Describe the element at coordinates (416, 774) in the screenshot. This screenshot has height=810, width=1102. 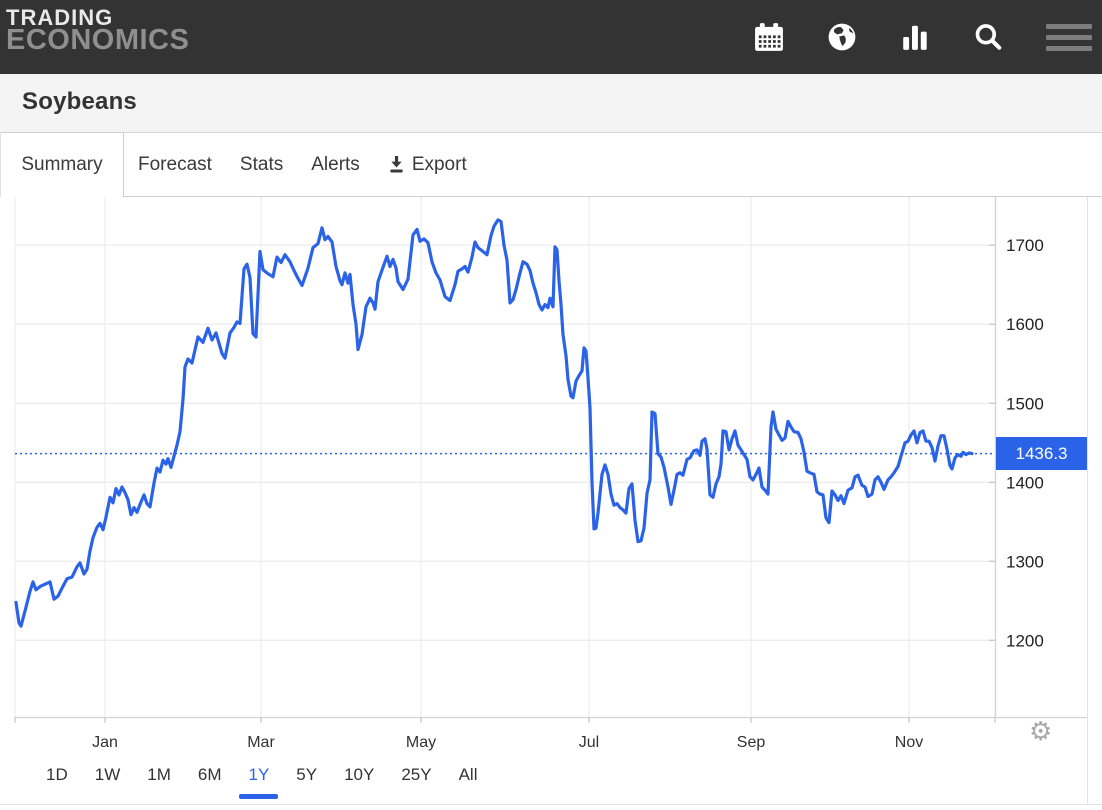
I see `range-button-25y: 25Y` at that location.